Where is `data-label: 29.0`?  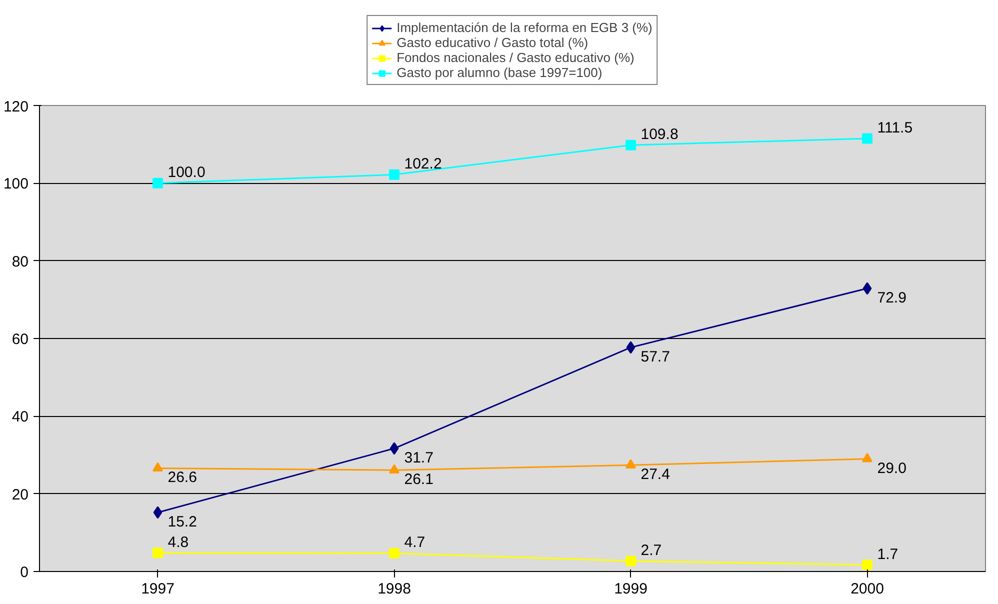
data-label: 29.0 is located at coordinates (891, 468).